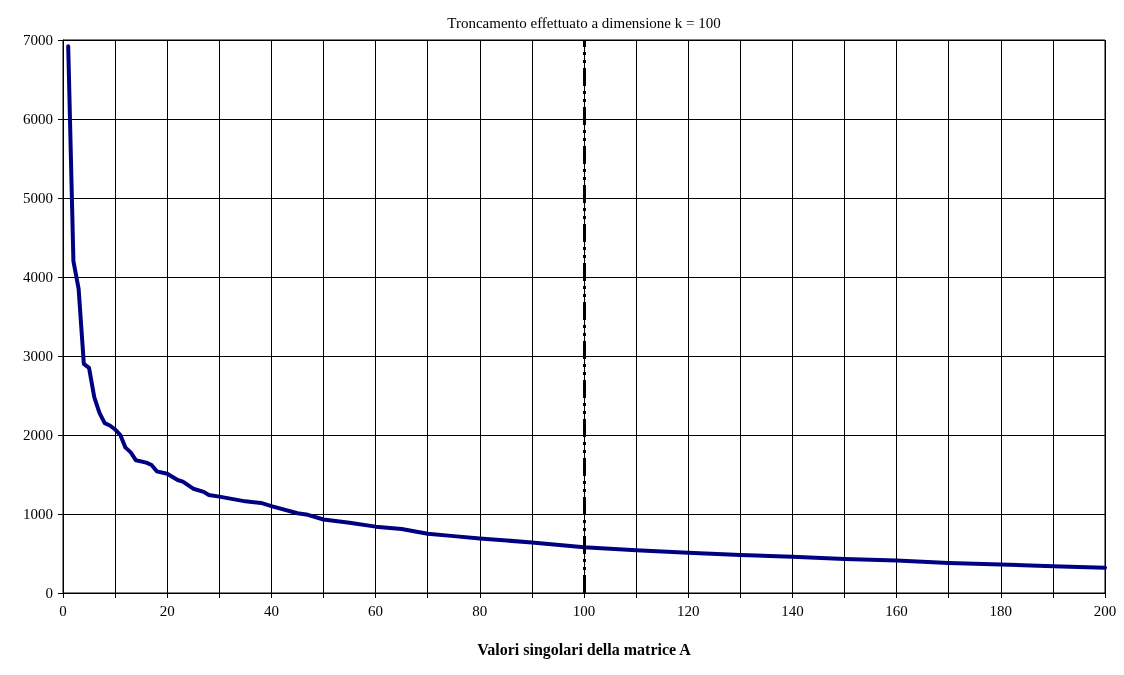 This screenshot has height=675, width=1124. What do you see at coordinates (38, 277) in the screenshot?
I see `y-tick-label: 4000` at bounding box center [38, 277].